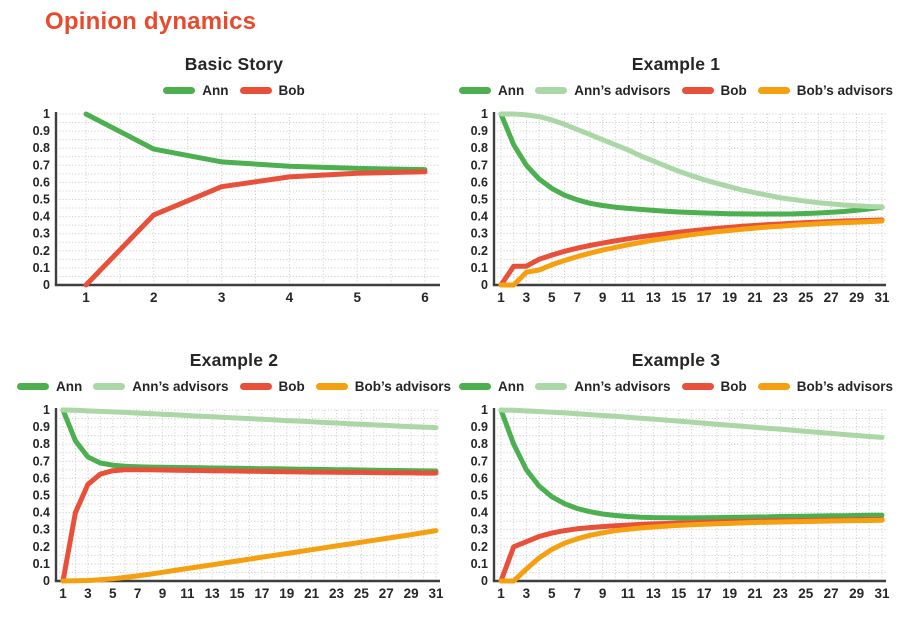 The image size is (900, 620). Describe the element at coordinates (290, 297) in the screenshot. I see `x-tick-label: 4` at that location.